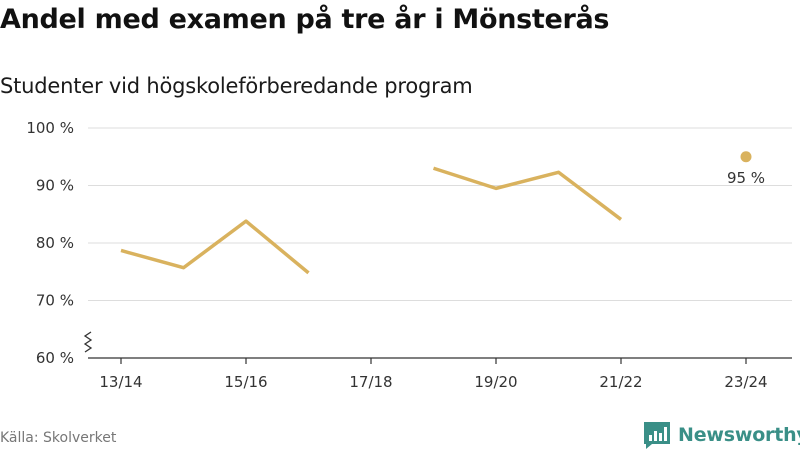 The image size is (800, 450). What do you see at coordinates (55, 301) in the screenshot?
I see `y-tick-label: 70 %` at bounding box center [55, 301].